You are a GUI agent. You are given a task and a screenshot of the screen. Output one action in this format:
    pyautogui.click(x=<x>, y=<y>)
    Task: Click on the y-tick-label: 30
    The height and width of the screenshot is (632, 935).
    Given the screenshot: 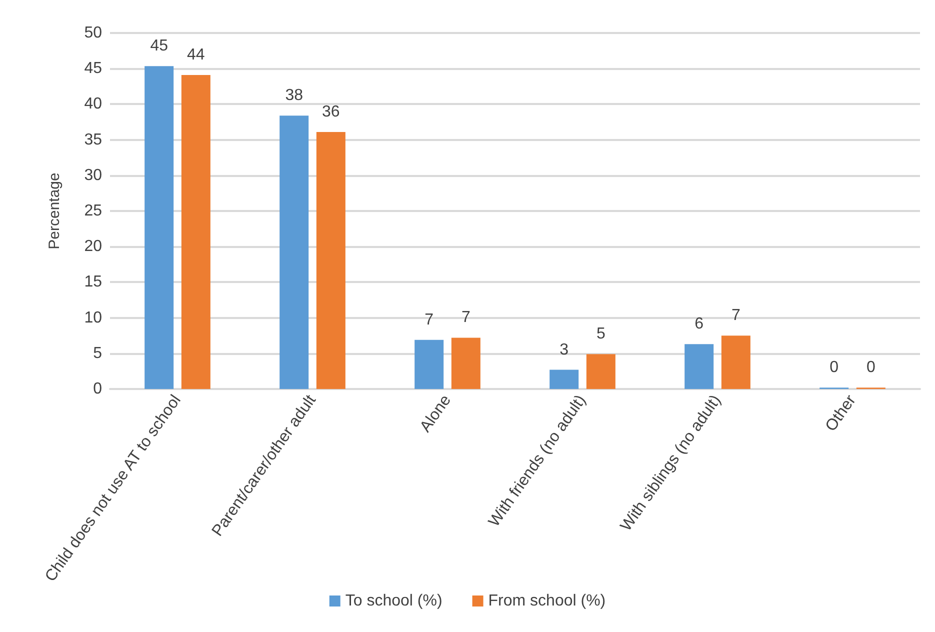 What is the action you would take?
    pyautogui.click(x=93, y=175)
    